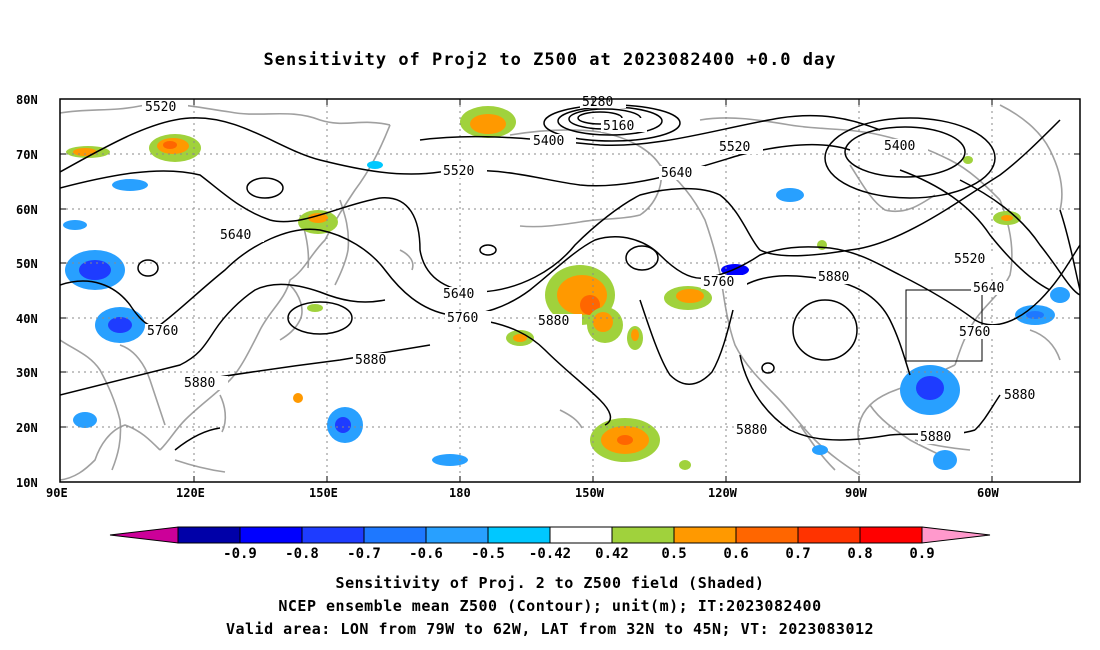 The height and width of the screenshot is (650, 1100). Describe the element at coordinates (27, 291) in the screenshot. I see `latitude-labels: 80N 70N 60N 50N 40N 30N 20N 10N` at that location.